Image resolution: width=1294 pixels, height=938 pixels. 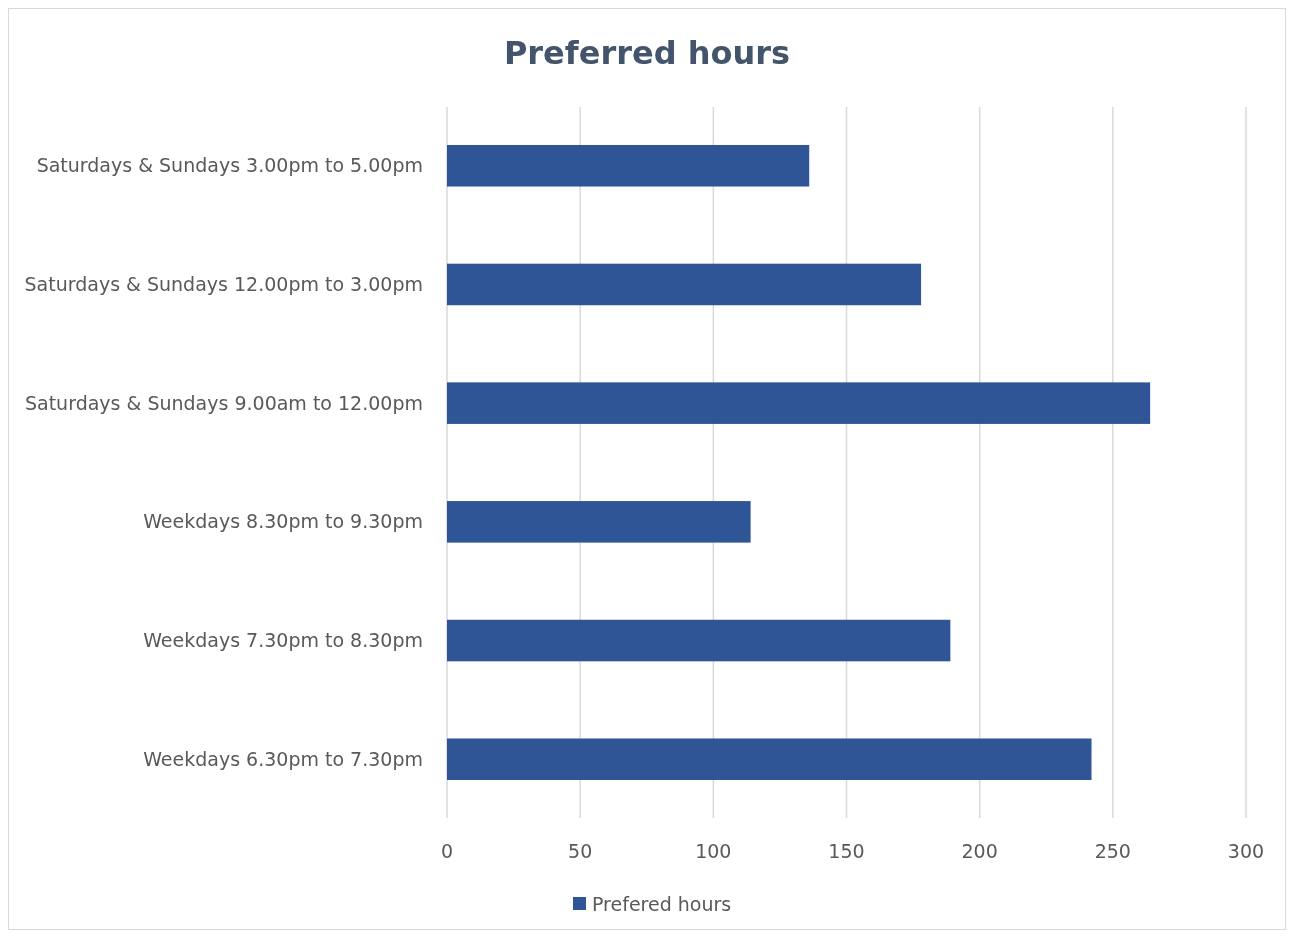 I want to click on x-tick-label: 200, so click(x=979, y=851).